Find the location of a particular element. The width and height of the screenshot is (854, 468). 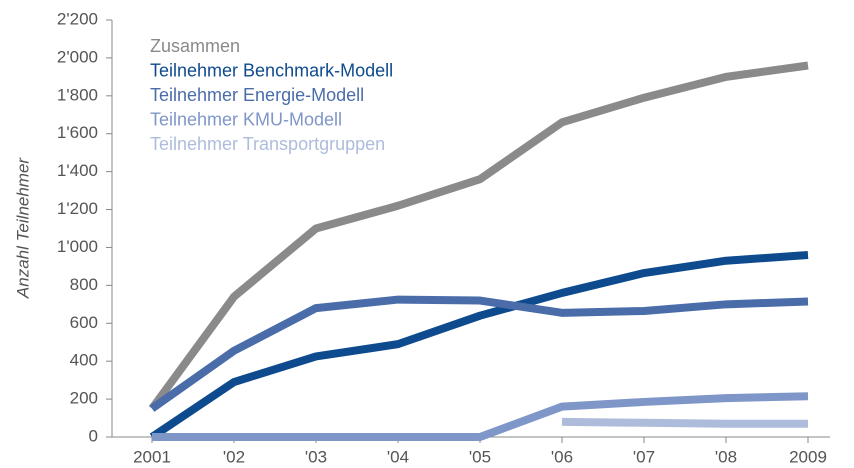

y-tick-label: 1'200 is located at coordinates (77, 208).